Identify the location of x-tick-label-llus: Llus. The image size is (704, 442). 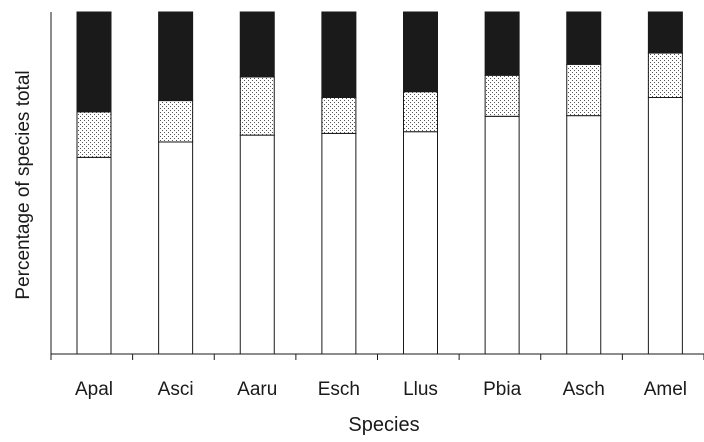
(420, 389).